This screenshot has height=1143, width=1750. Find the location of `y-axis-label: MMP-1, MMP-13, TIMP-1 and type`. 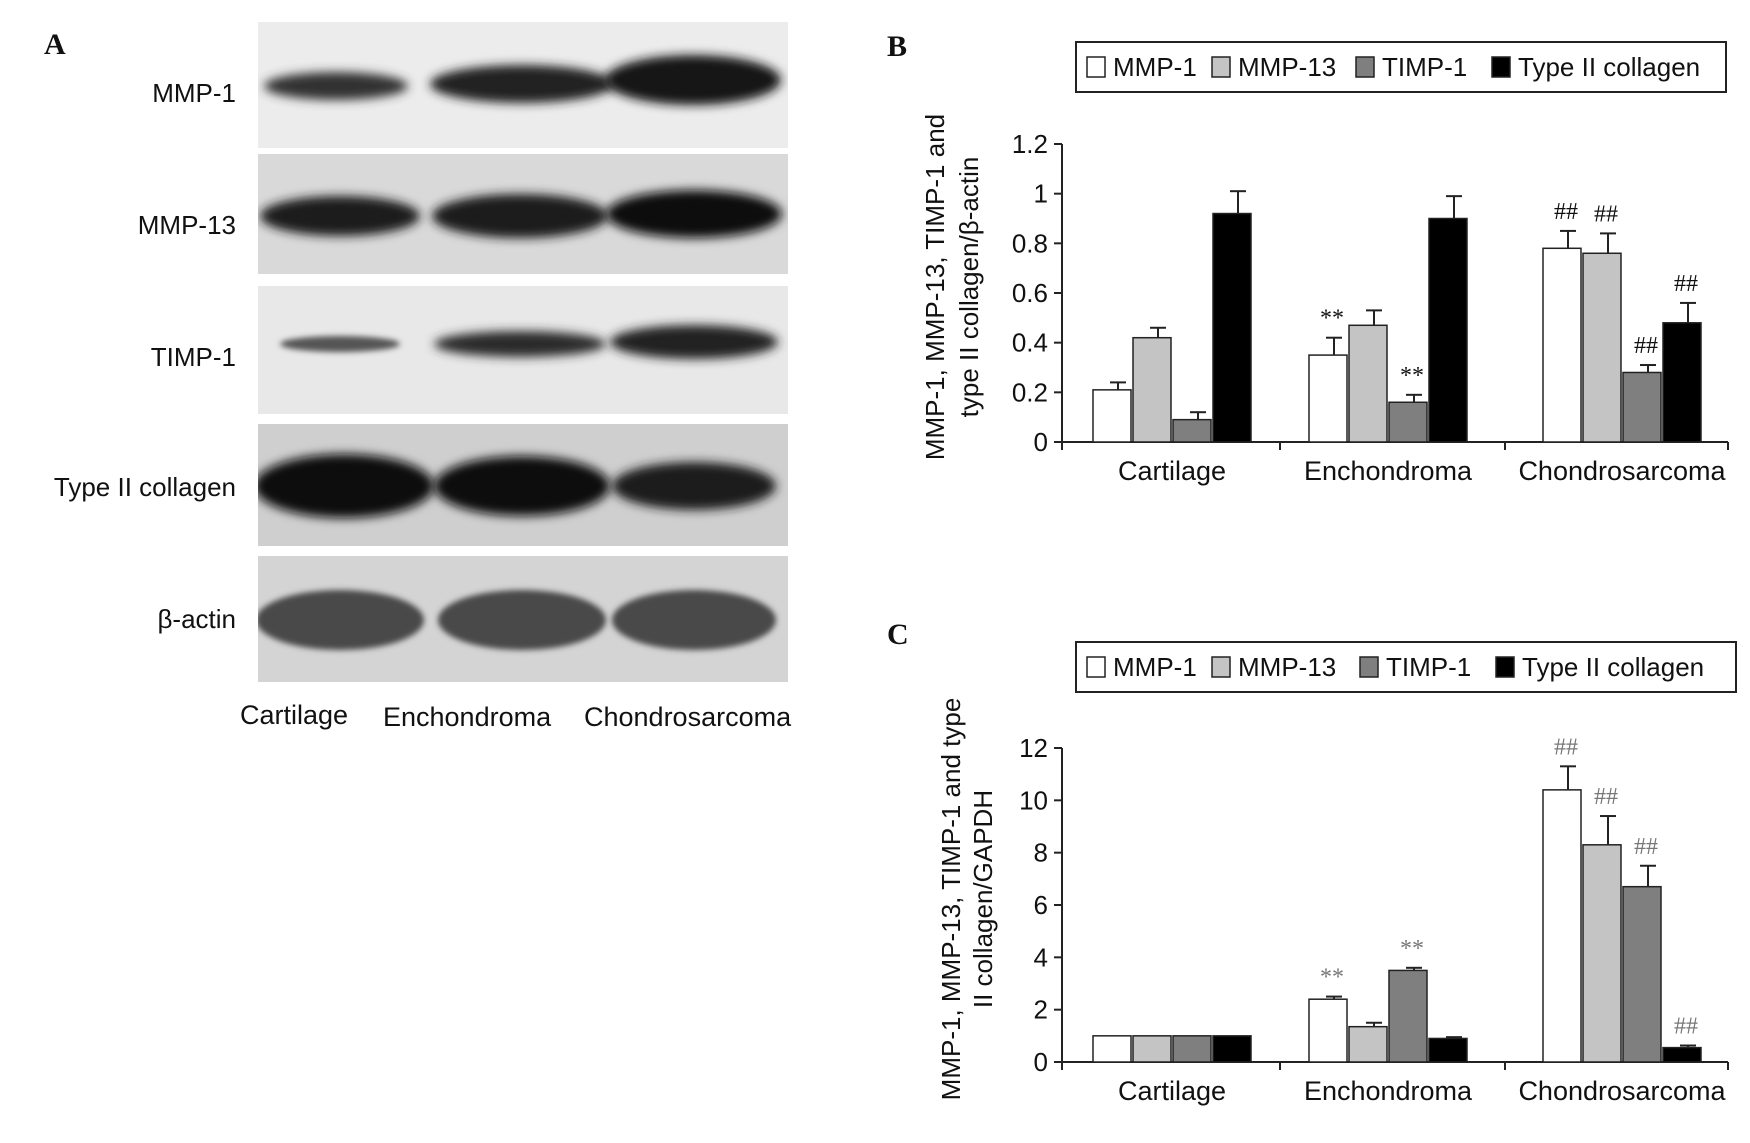

y-axis-label: MMP-1, MMP-13, TIMP-1 and type is located at coordinates (951, 899).